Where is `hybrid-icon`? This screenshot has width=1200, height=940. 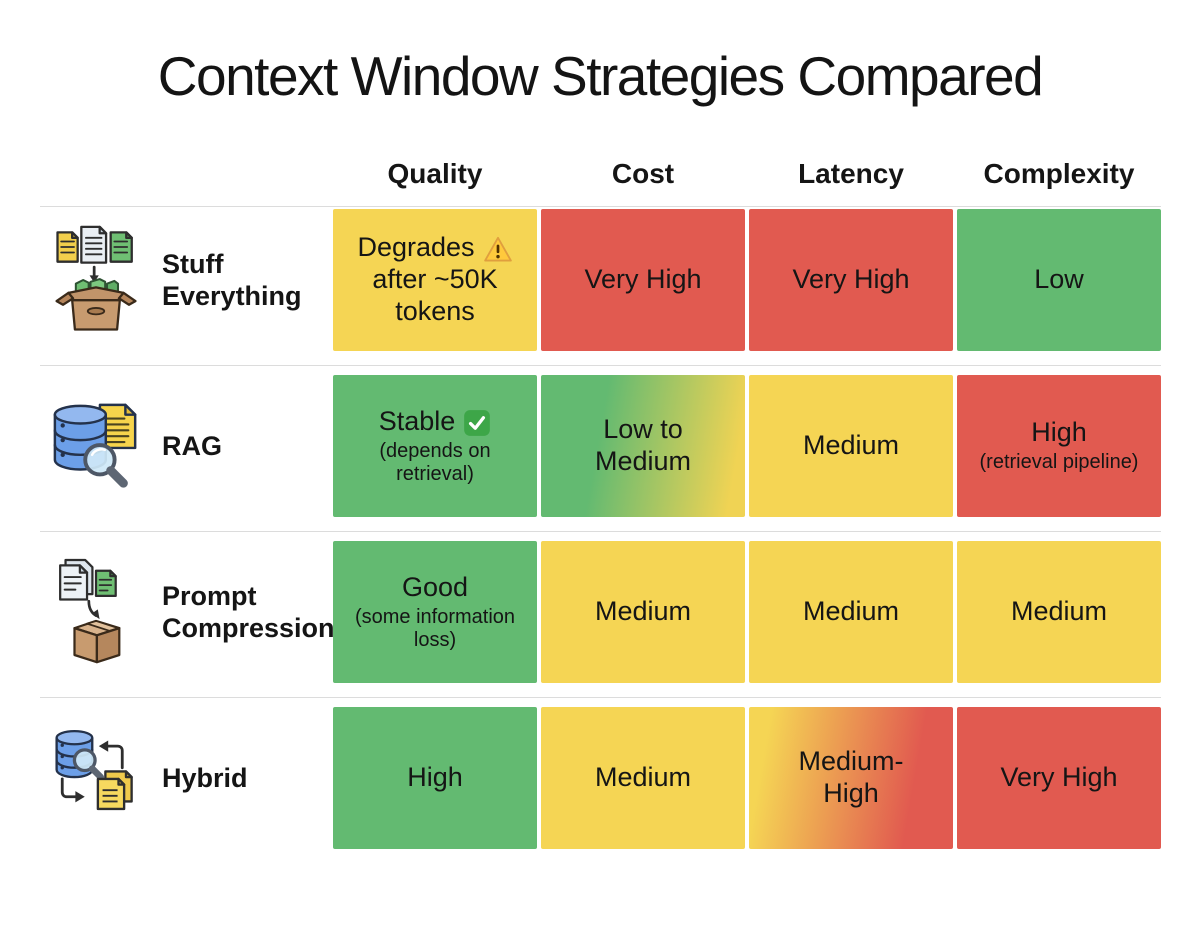 hybrid-icon is located at coordinates (96, 778).